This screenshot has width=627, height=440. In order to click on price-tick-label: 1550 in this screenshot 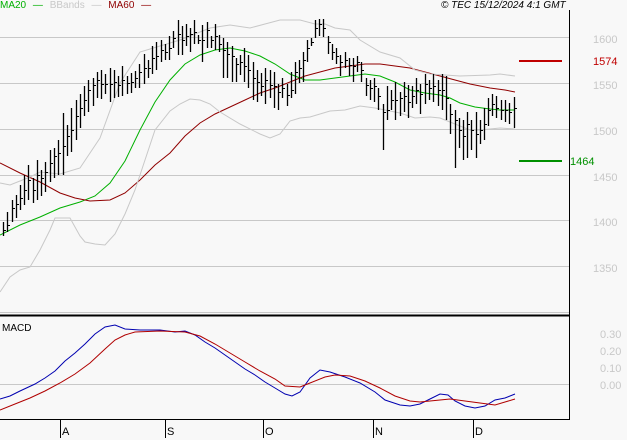, I will do `click(605, 86)`.